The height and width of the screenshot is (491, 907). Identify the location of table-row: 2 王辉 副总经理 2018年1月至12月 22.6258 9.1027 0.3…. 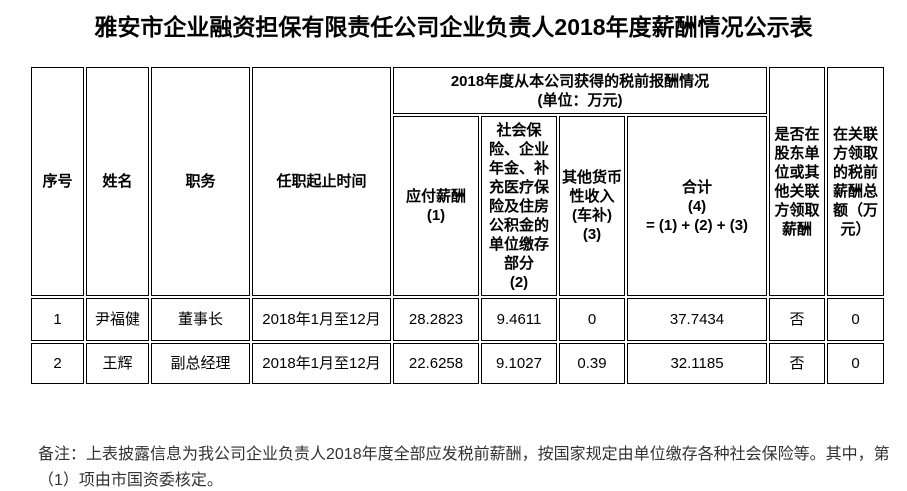
(457, 363).